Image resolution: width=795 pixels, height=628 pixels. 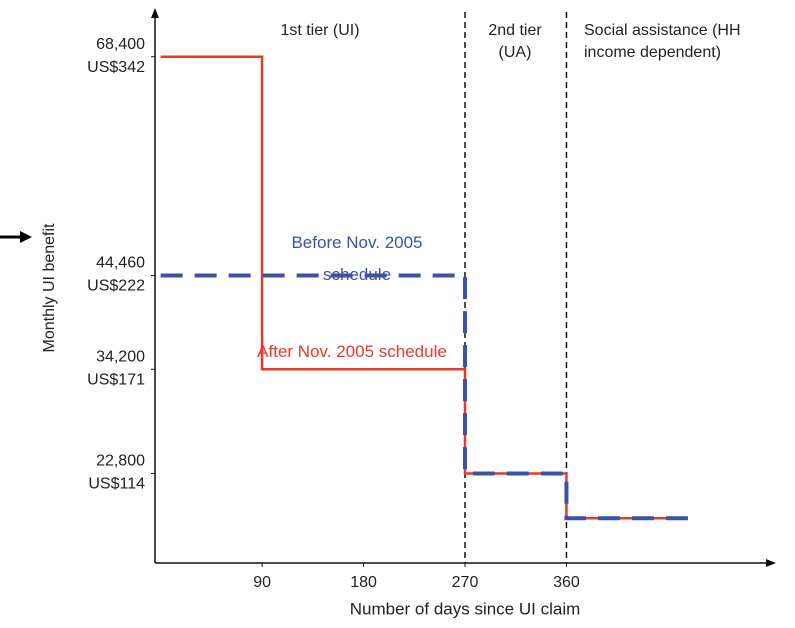 What do you see at coordinates (120, 357) in the screenshot?
I see `y-tick-label: 34,200` at bounding box center [120, 357].